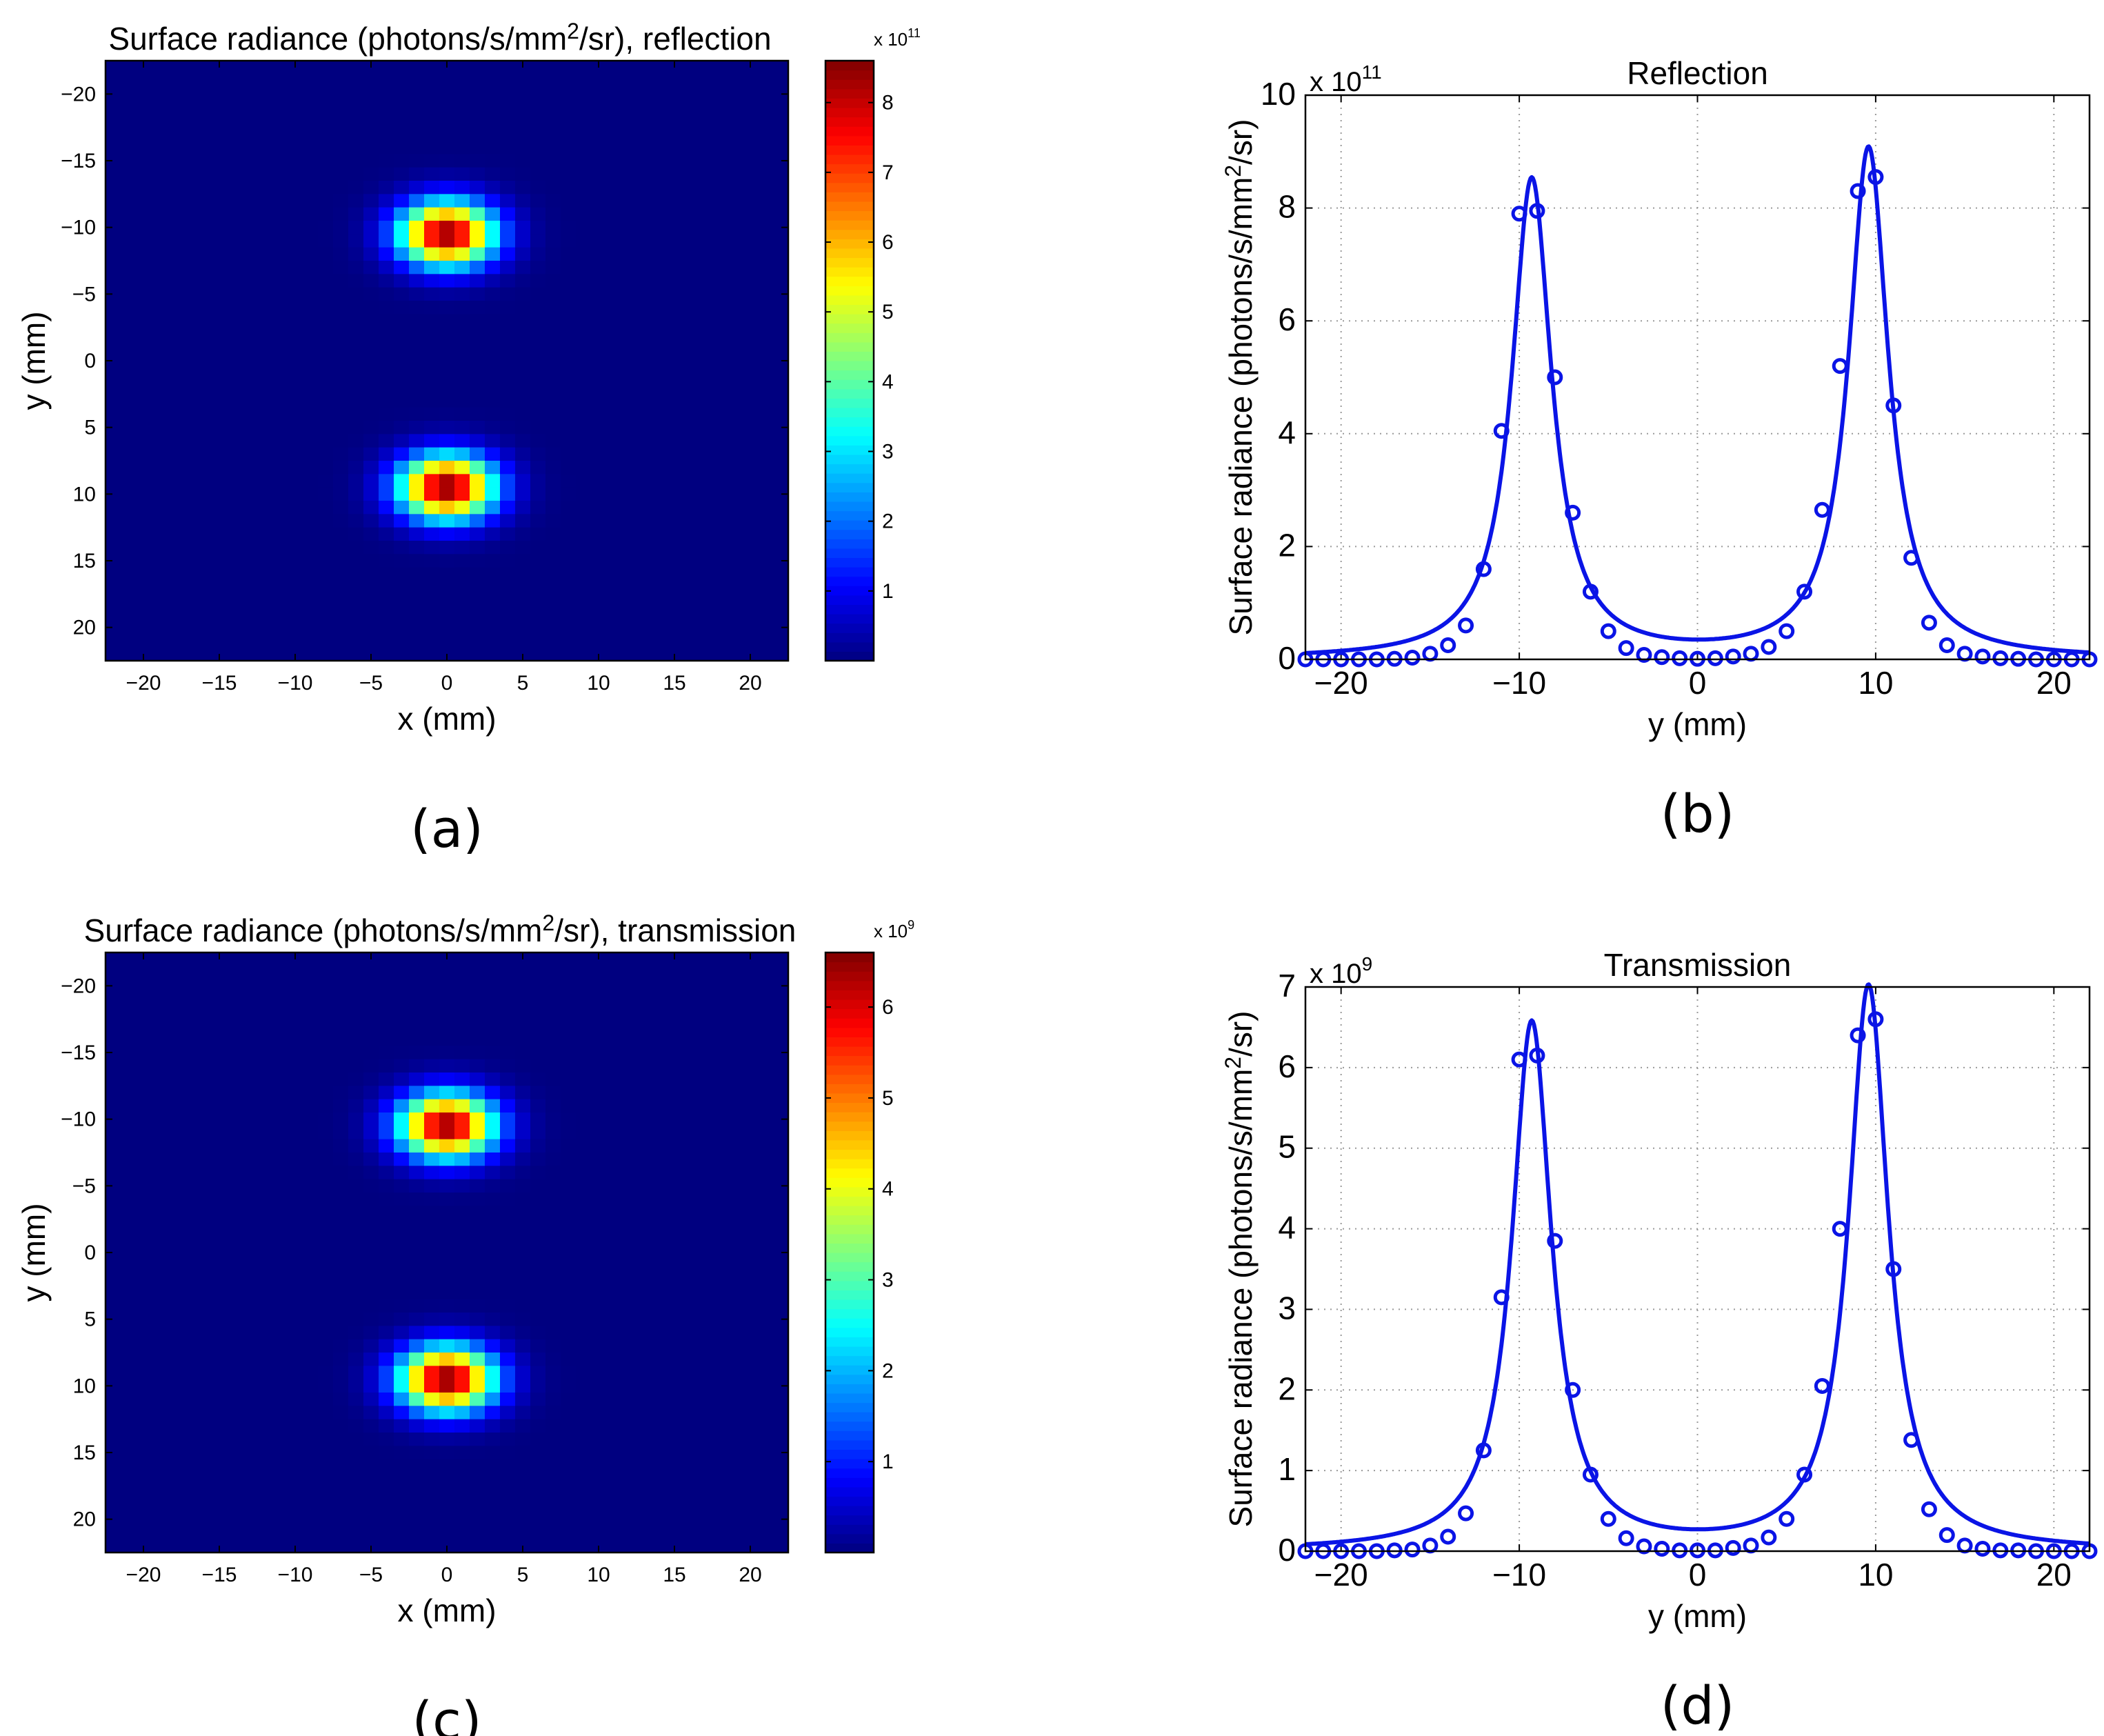 This screenshot has width=2104, height=1736. I want to click on superscript-two: 2, so click(1233, 171).